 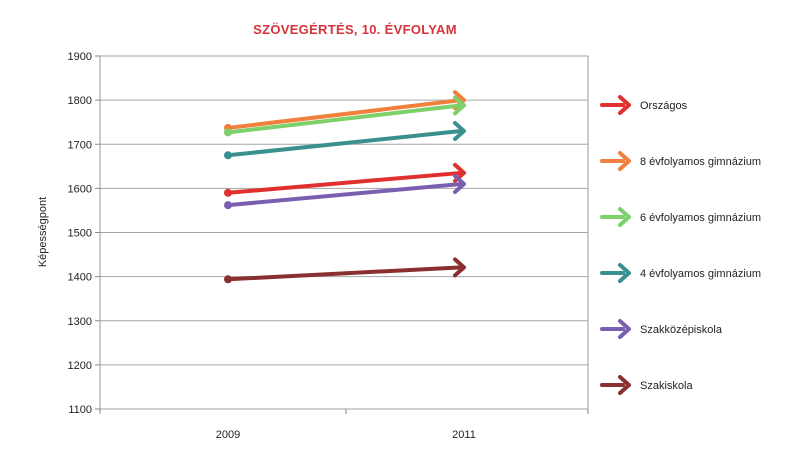 I want to click on legend-item: 8 évfolyamos gimnázium, so click(x=680, y=161).